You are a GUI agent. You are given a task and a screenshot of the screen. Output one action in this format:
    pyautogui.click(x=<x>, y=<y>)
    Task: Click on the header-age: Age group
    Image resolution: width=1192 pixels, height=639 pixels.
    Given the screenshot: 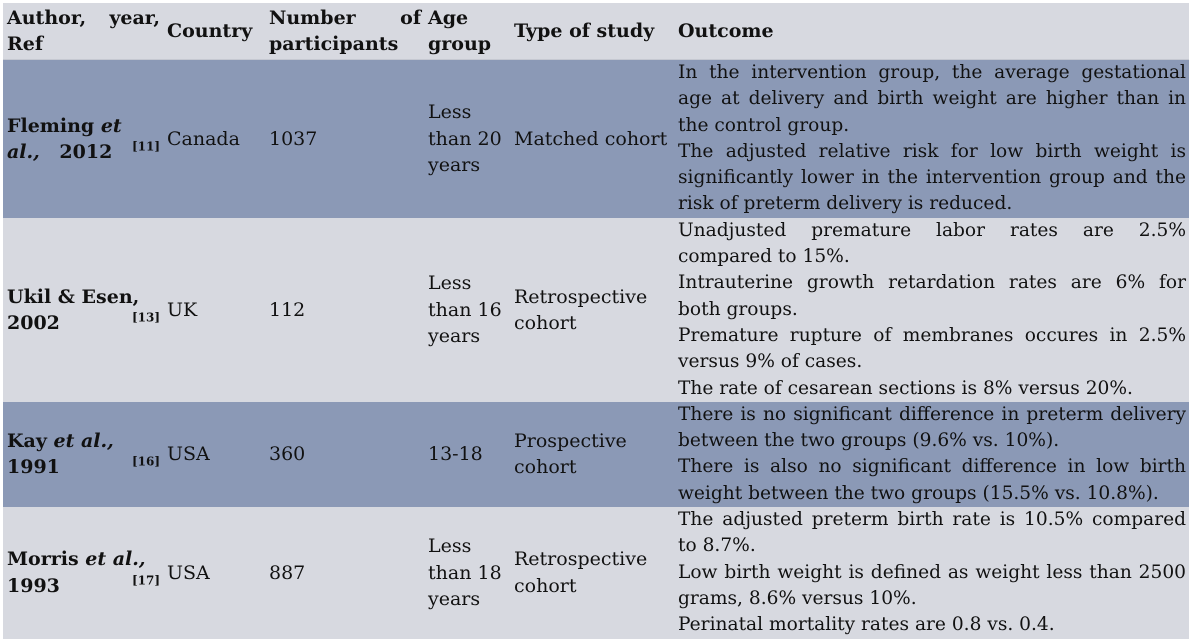 What is the action you would take?
    pyautogui.click(x=467, y=31)
    